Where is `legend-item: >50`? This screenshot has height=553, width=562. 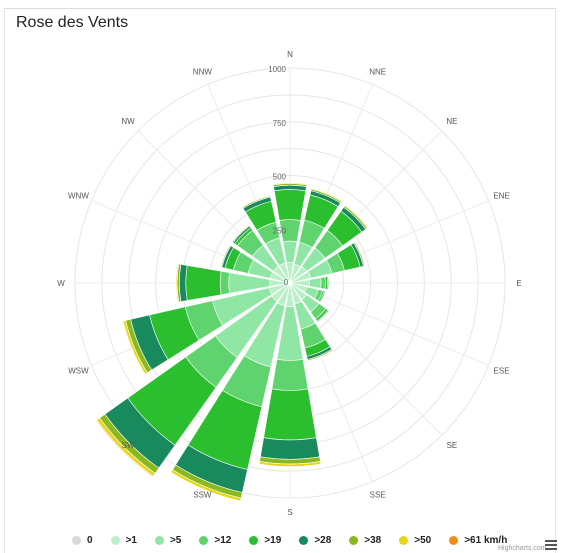 legend-item: >50 is located at coordinates (415, 540).